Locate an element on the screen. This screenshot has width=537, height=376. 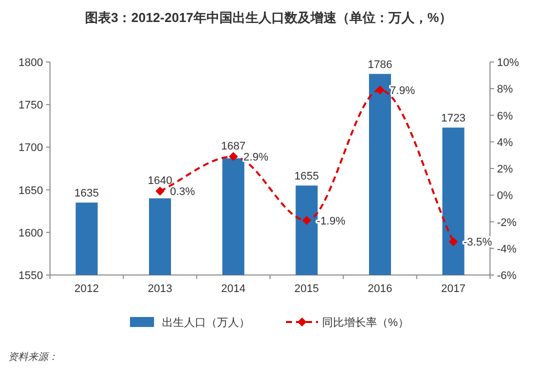
legend-label: 同比增长率（%） is located at coordinates (365, 322).